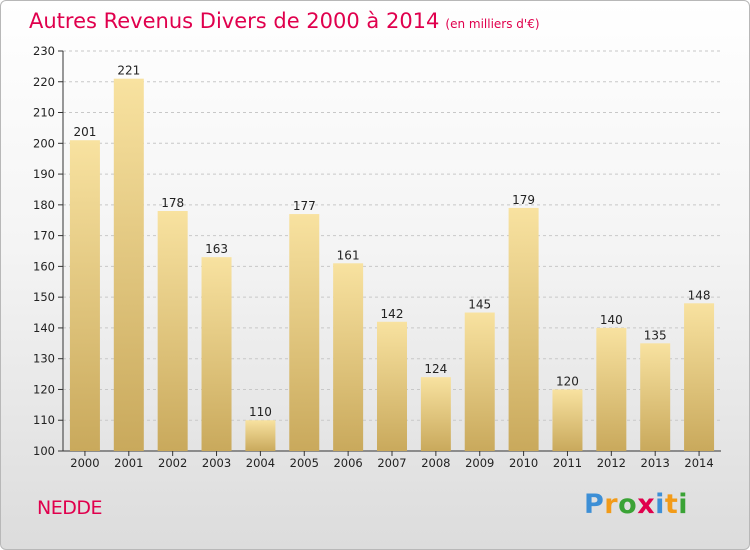 This screenshot has width=750, height=550. I want to click on logo-letter: o, so click(628, 504).